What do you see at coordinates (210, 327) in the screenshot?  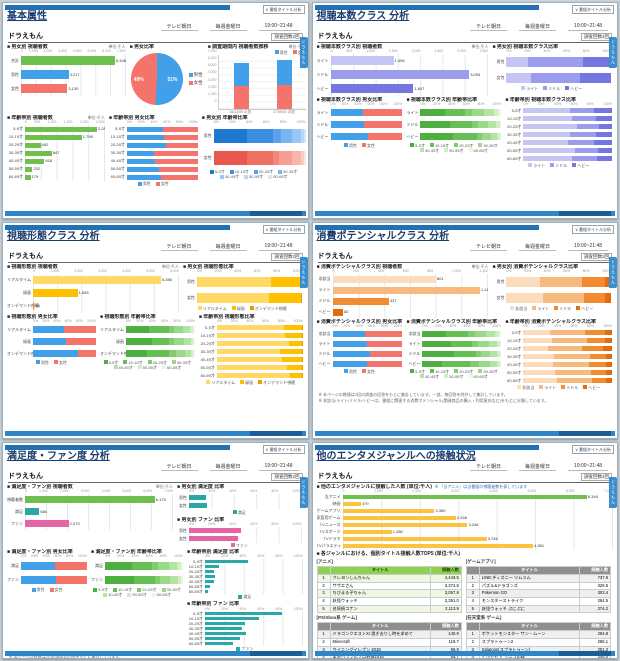 I see `stack-label: 5-9才` at bounding box center [210, 327].